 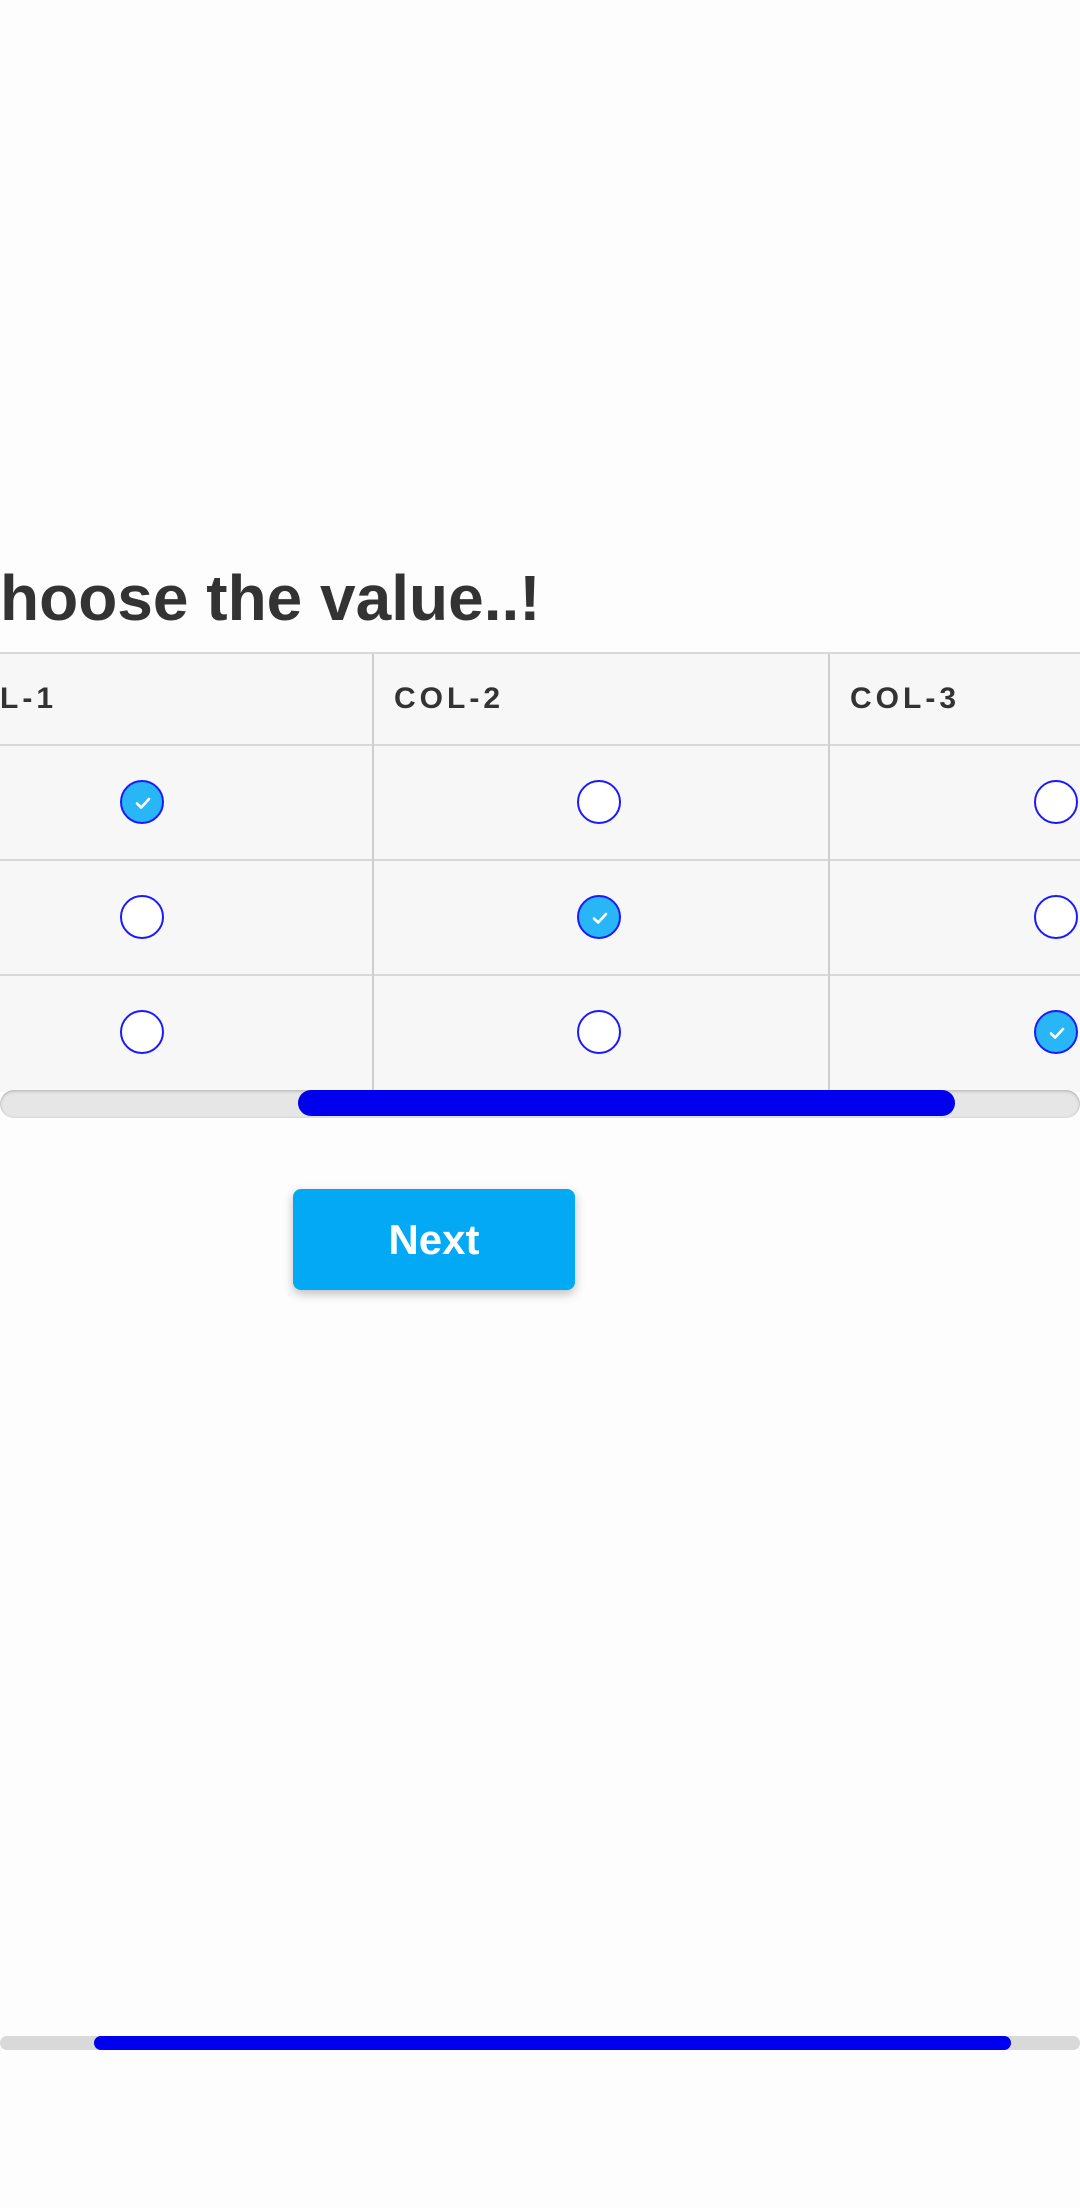 What do you see at coordinates (270, 598) in the screenshot?
I see `question-title: hoose the value..!` at bounding box center [270, 598].